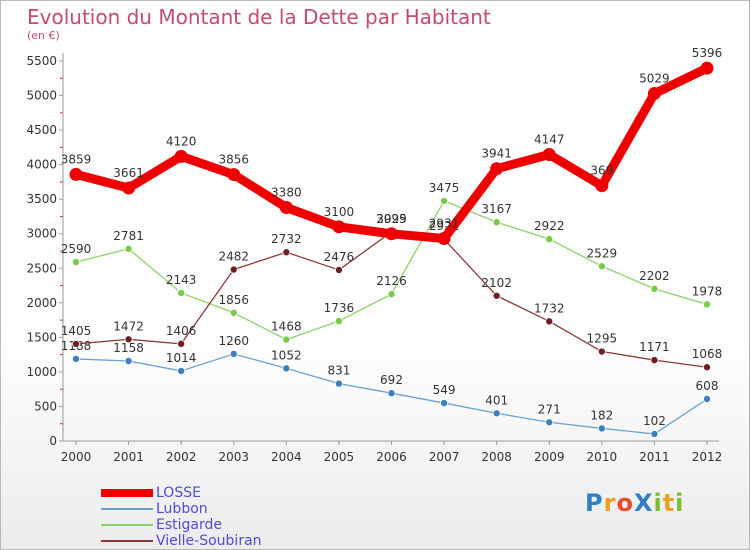  I want to click on proxiti-logo: ProXiti, so click(634, 503).